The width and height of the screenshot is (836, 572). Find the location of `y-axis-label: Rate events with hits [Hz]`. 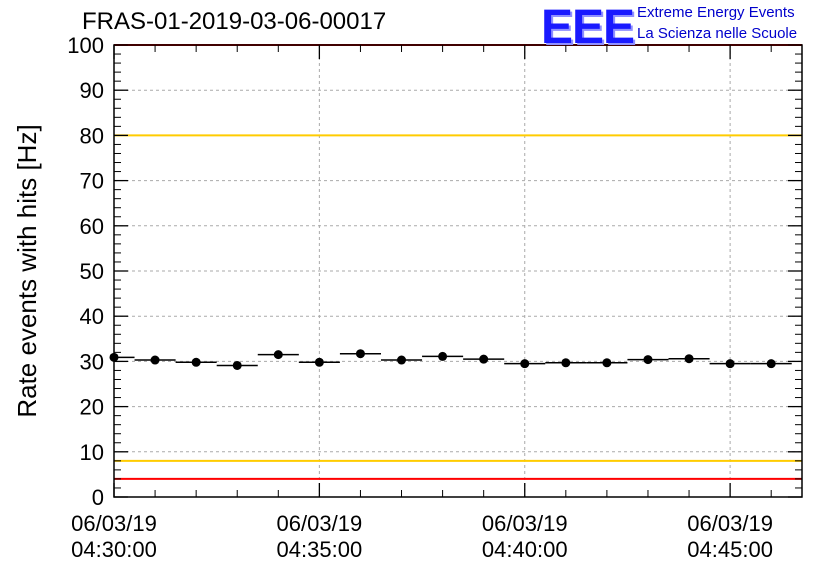

y-axis-label: Rate events with hits [Hz] is located at coordinates (27, 270).